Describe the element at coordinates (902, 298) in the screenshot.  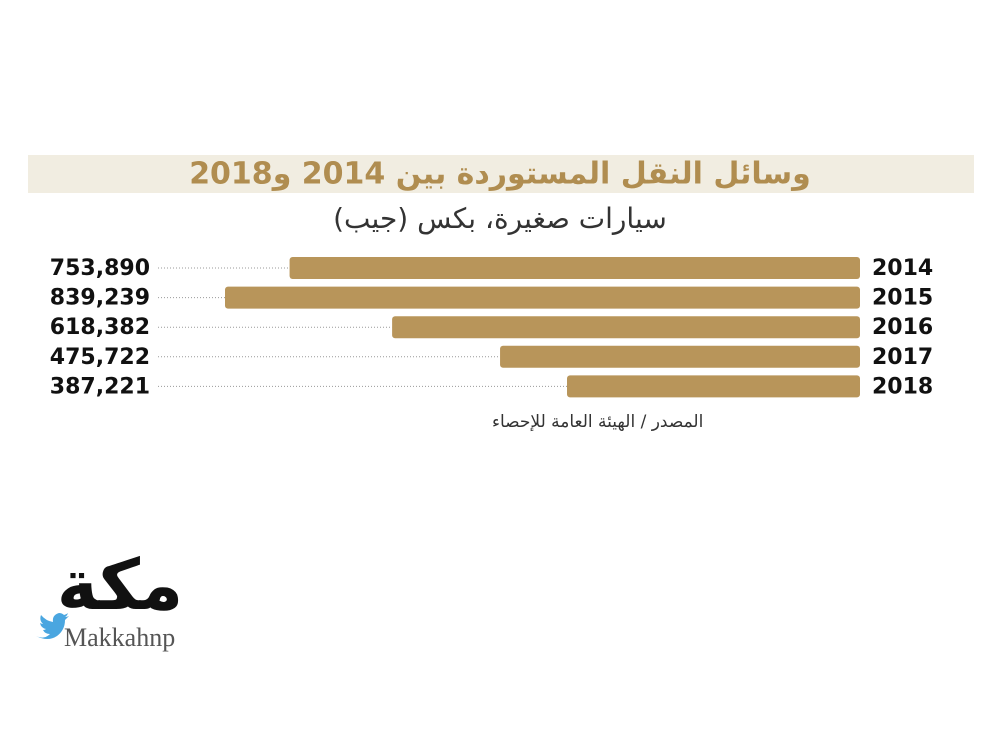
I see `category-label: 2015` at that location.